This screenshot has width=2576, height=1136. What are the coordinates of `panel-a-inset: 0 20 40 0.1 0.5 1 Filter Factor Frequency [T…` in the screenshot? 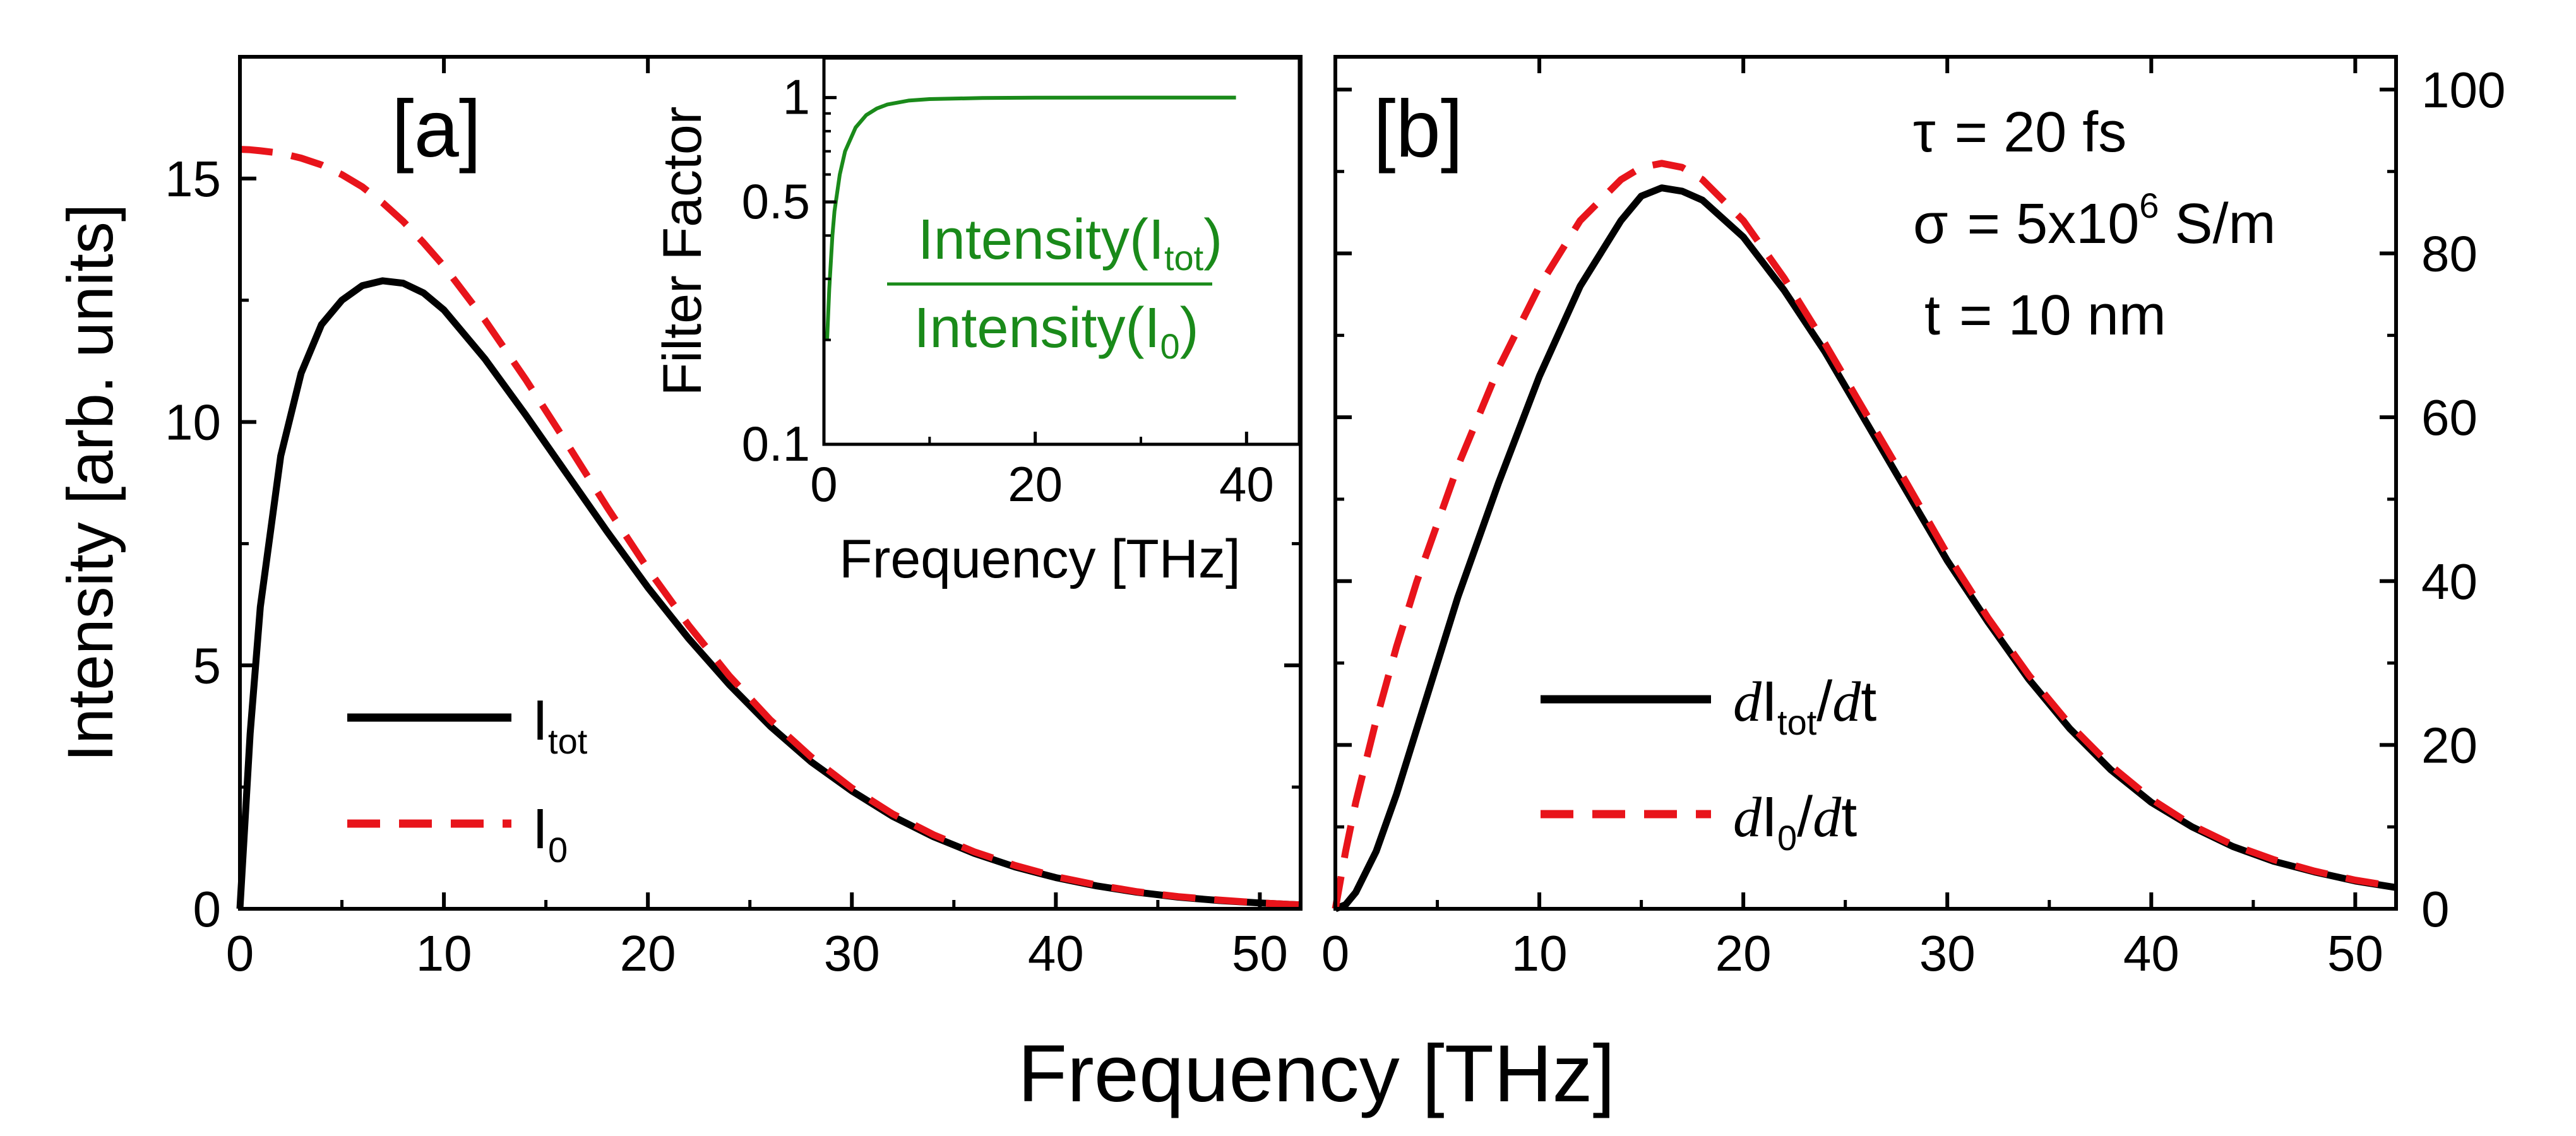 It's located at (976, 322).